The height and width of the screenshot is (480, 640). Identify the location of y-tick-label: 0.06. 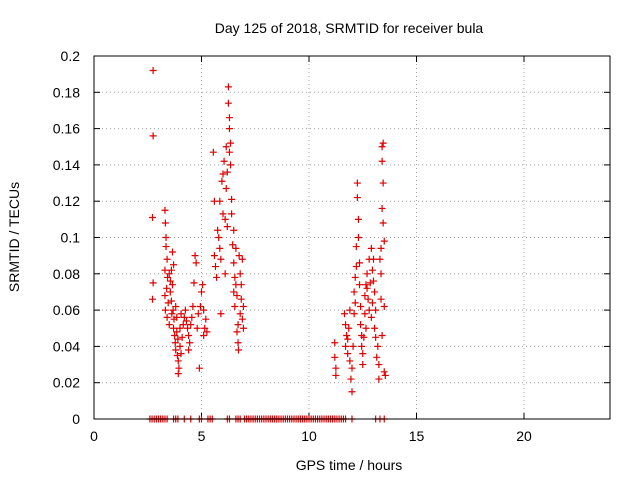
(66, 310).